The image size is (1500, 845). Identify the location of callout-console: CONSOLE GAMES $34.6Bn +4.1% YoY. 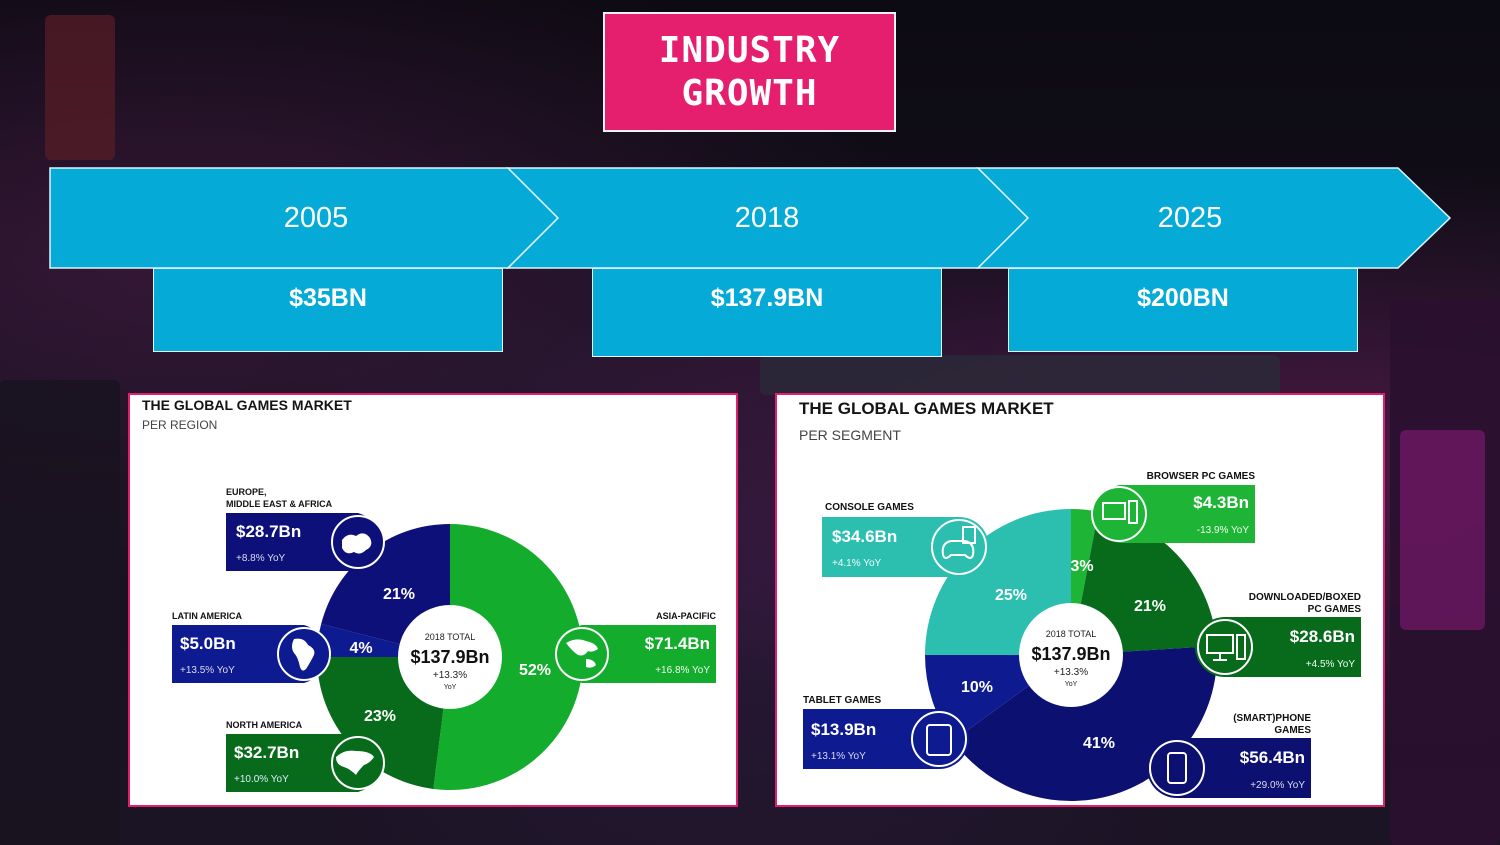
(905, 539).